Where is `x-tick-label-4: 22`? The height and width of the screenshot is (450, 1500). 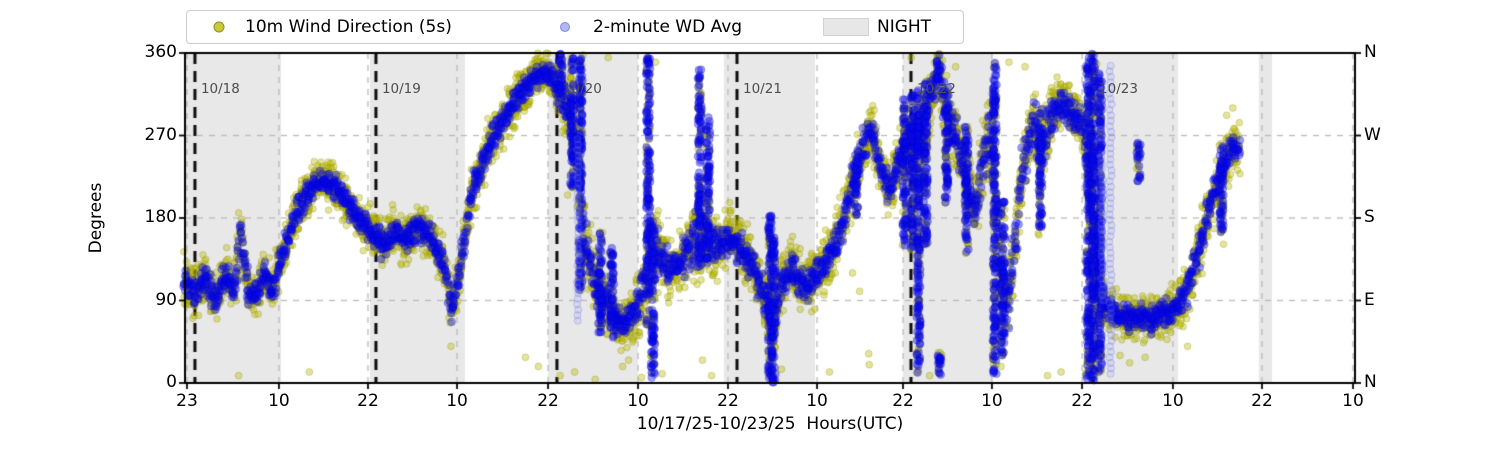 x-tick-label-4: 22 is located at coordinates (548, 401).